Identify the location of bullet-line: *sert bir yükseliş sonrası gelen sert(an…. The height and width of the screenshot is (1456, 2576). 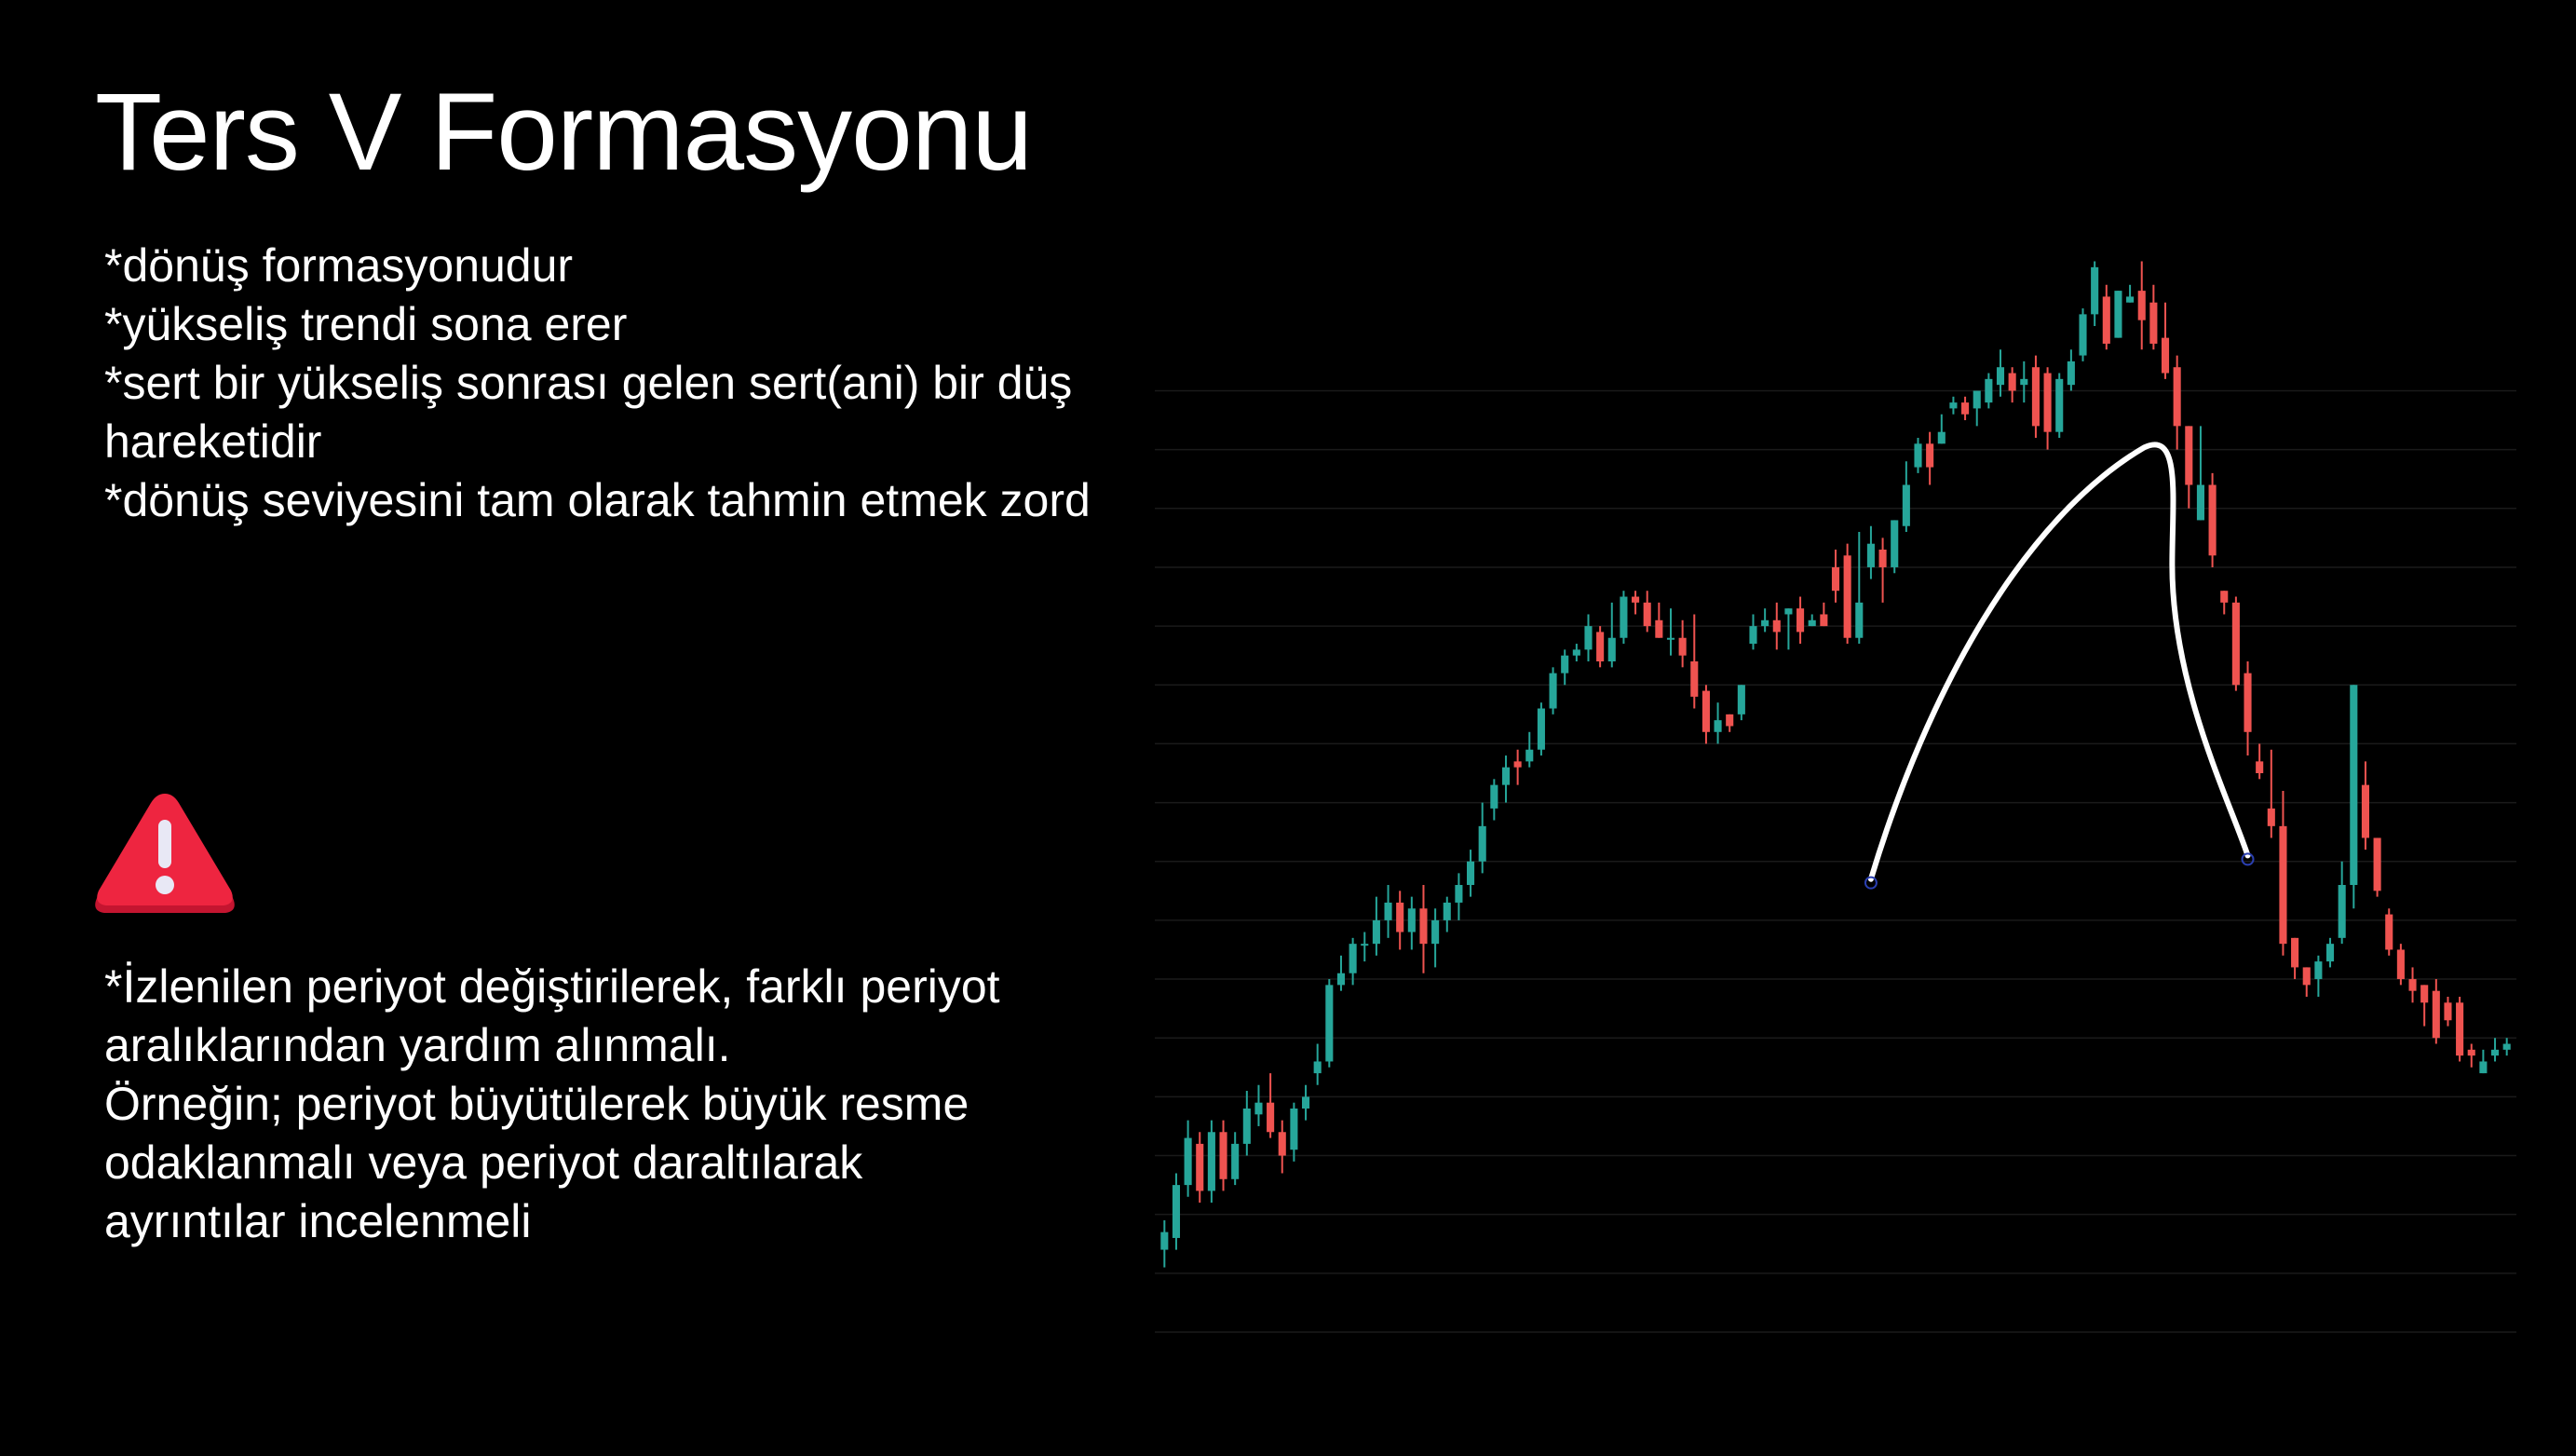
(588, 383).